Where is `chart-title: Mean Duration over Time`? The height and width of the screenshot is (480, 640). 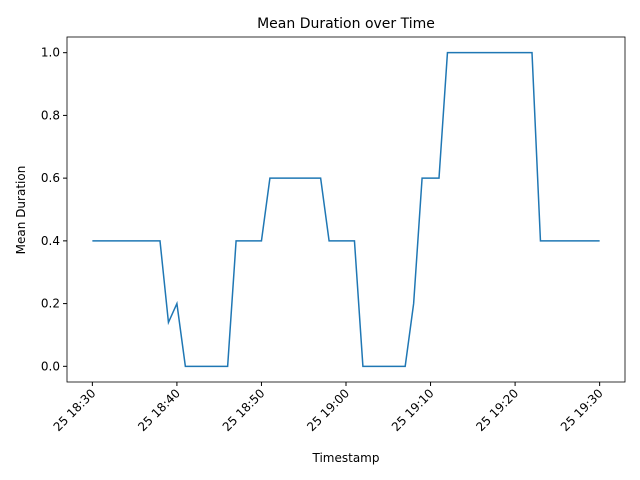
chart-title: Mean Duration over Time is located at coordinates (346, 24).